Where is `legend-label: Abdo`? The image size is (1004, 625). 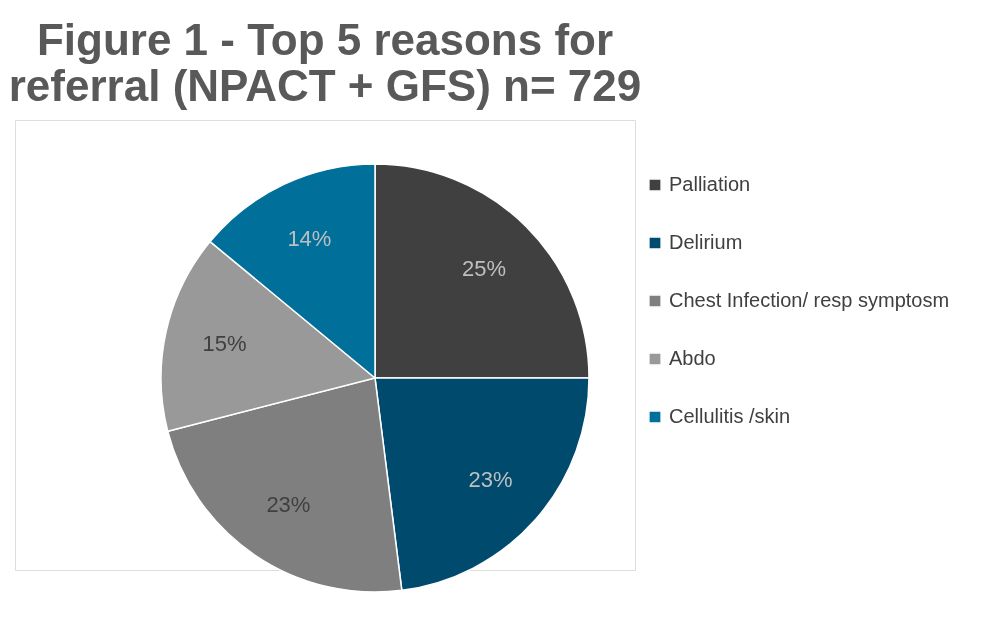 legend-label: Abdo is located at coordinates (692, 358).